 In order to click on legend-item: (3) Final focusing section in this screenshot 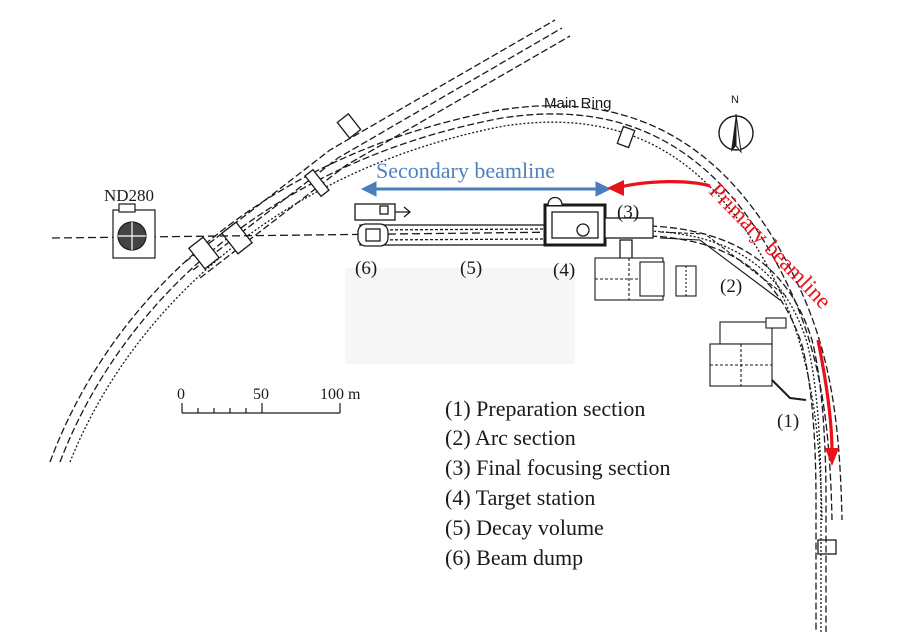, I will do `click(557, 467)`.